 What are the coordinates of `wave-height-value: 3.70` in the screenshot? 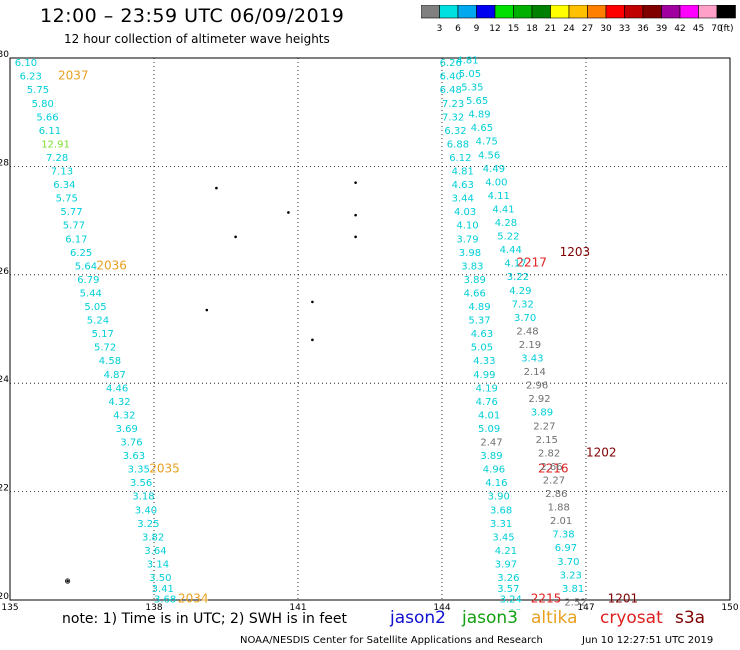 It's located at (525, 318).